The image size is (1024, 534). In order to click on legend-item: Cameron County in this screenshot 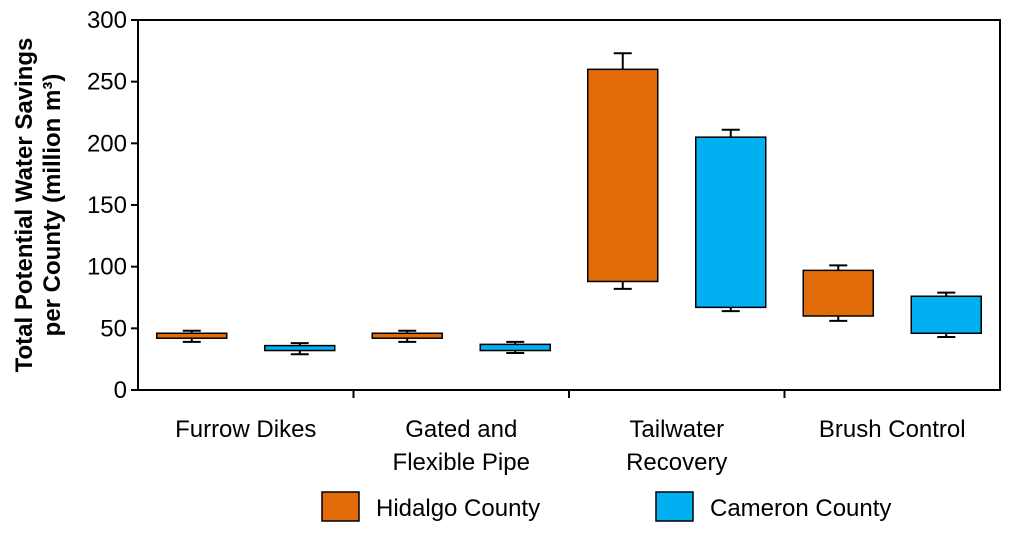, I will do `click(773, 506)`.